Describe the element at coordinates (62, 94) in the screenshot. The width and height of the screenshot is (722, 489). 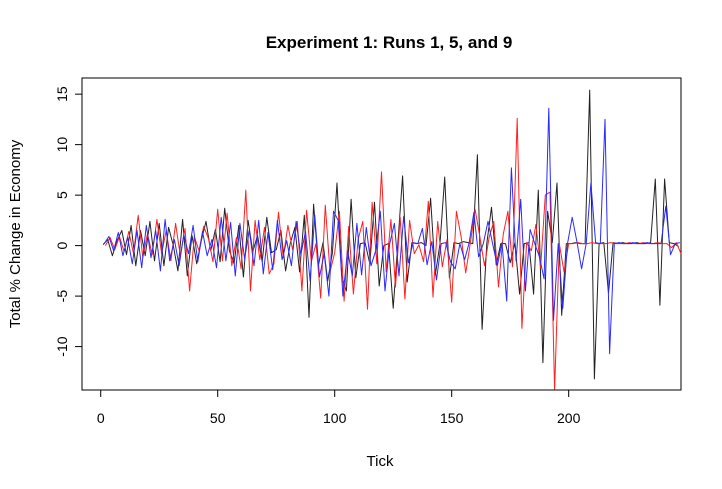
I see `y-tick-label: 15` at that location.